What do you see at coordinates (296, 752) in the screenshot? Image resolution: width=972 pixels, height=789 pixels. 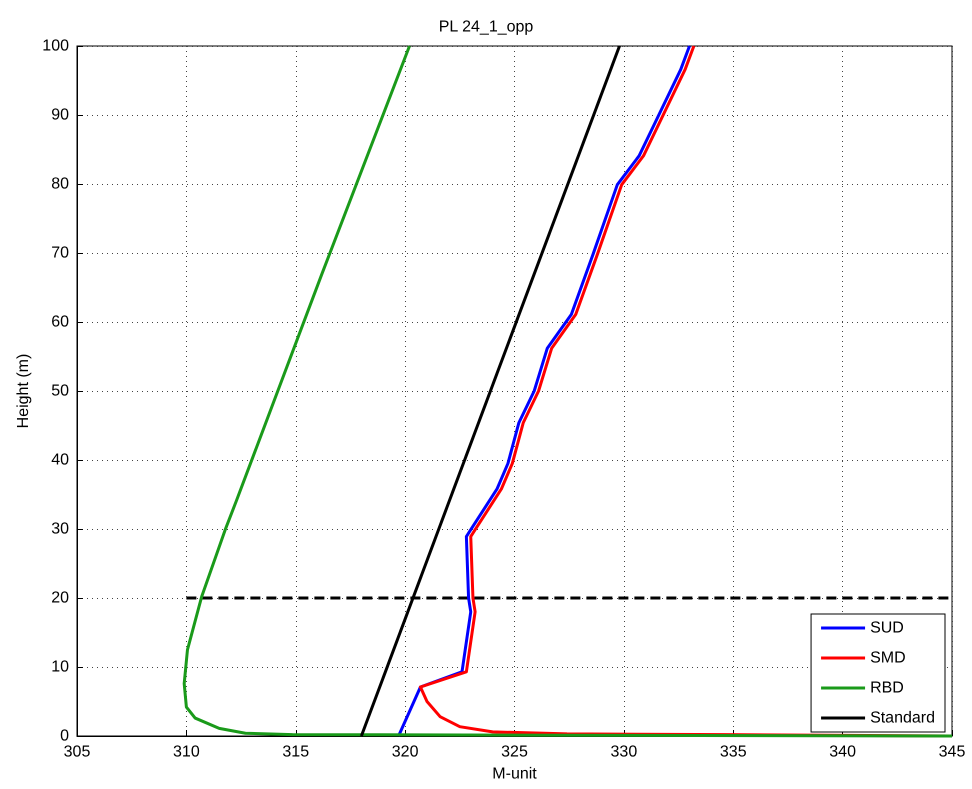 I see `x-tick-label: 315` at bounding box center [296, 752].